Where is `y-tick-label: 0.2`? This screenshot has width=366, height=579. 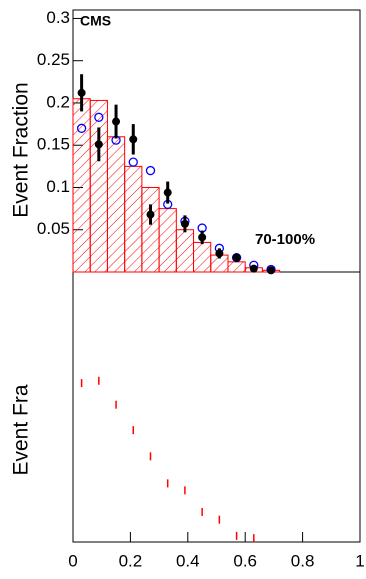 y-tick-label: 0.2 is located at coordinates (58, 101).